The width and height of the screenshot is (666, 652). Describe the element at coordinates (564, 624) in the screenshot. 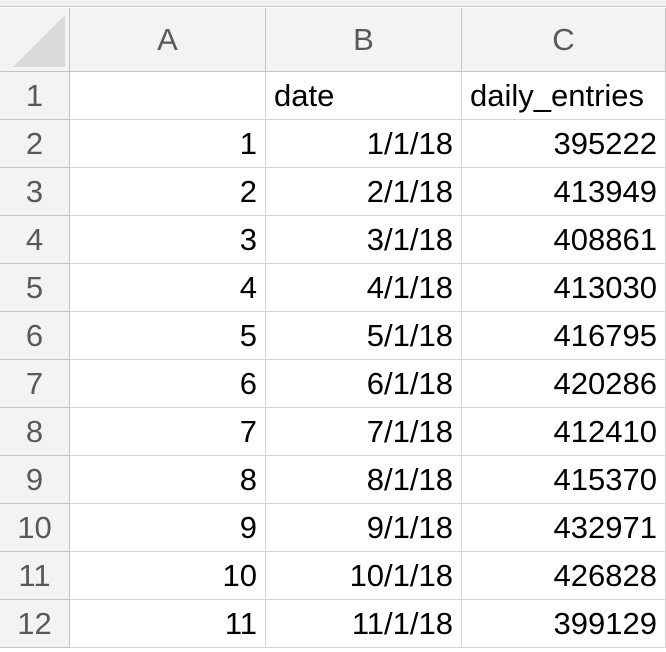

I see `cell-c: 399129` at that location.